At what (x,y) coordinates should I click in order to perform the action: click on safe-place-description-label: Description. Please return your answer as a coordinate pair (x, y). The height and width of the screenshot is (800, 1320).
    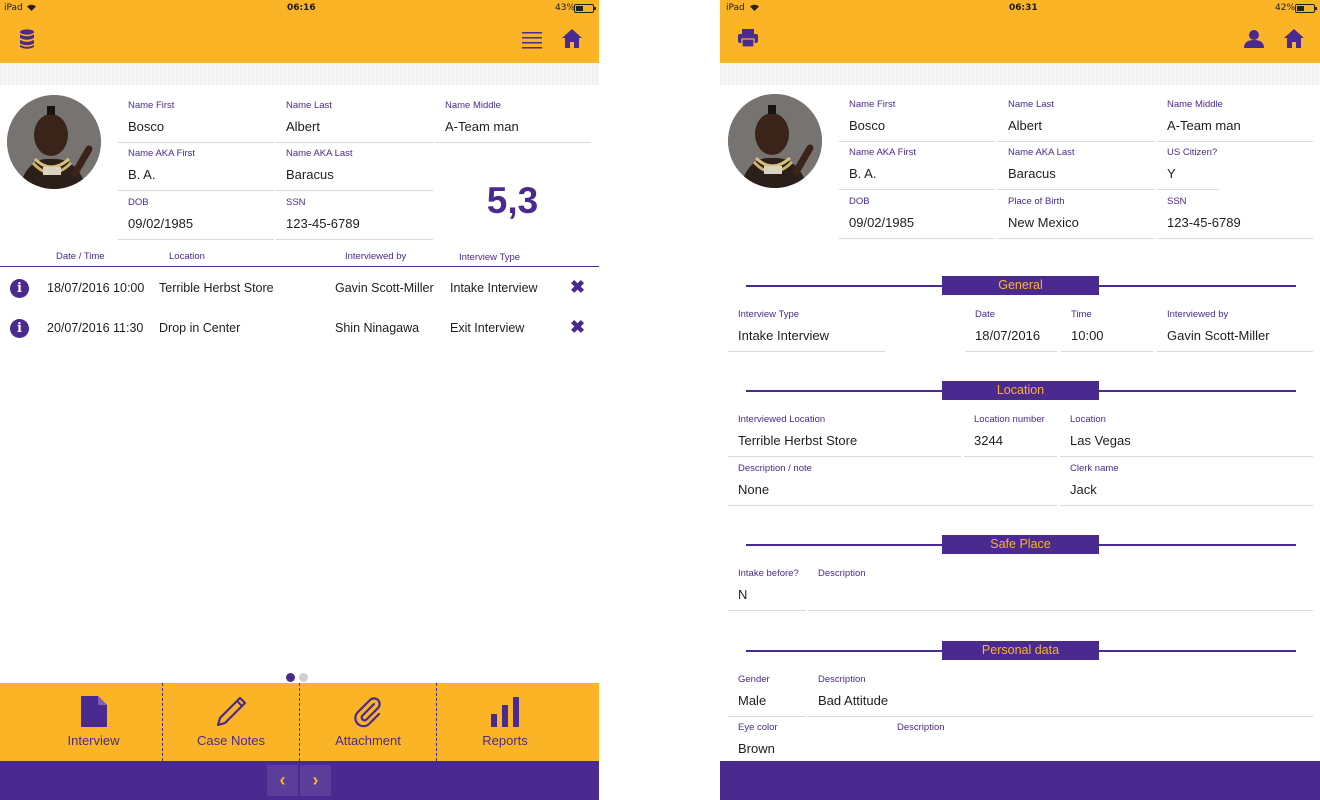
    Looking at the image, I should click on (842, 573).